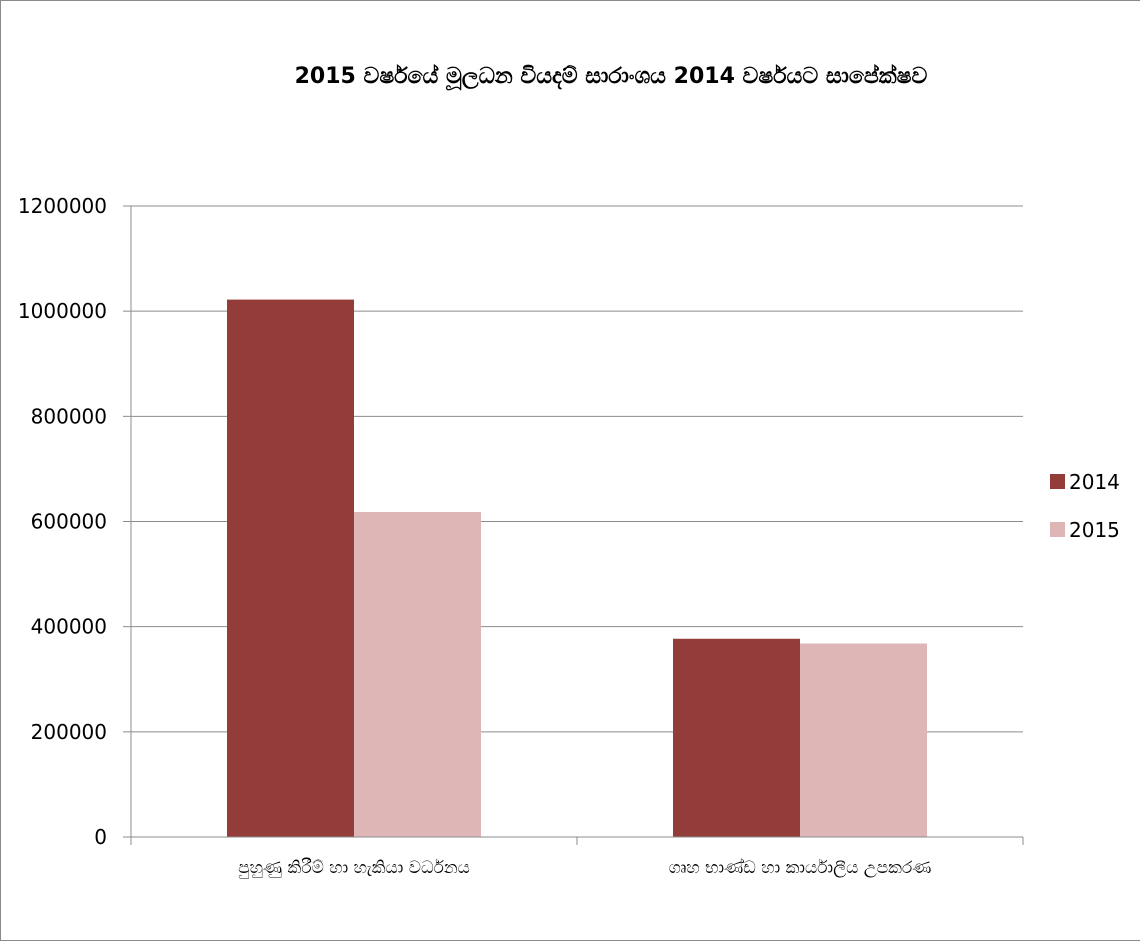 Image resolution: width=1140 pixels, height=947 pixels. I want to click on y-tick-label: 1000000, so click(62, 311).